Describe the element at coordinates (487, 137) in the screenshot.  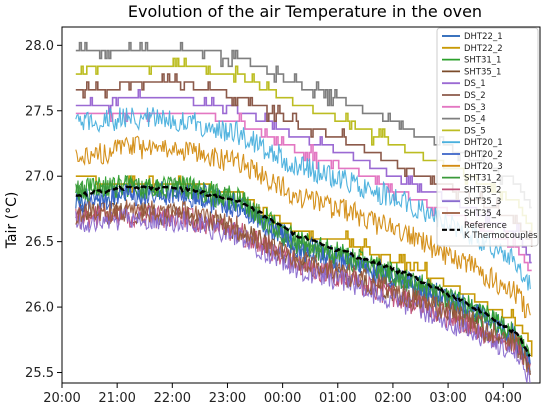
I see `legend-box` at that location.